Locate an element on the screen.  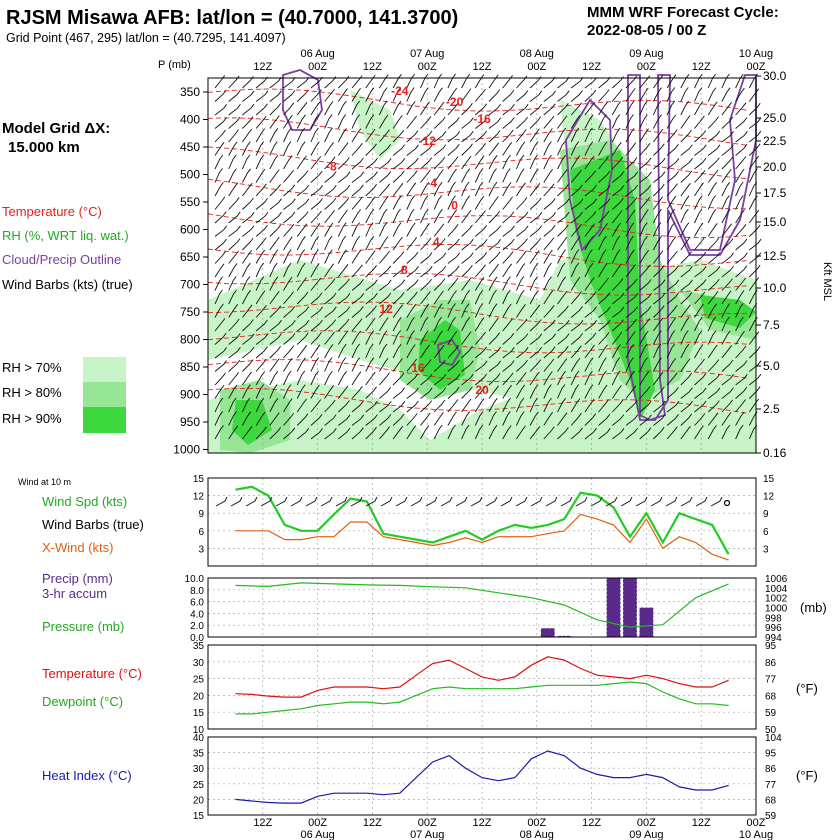
ytick-right: 6 is located at coordinates (766, 532).